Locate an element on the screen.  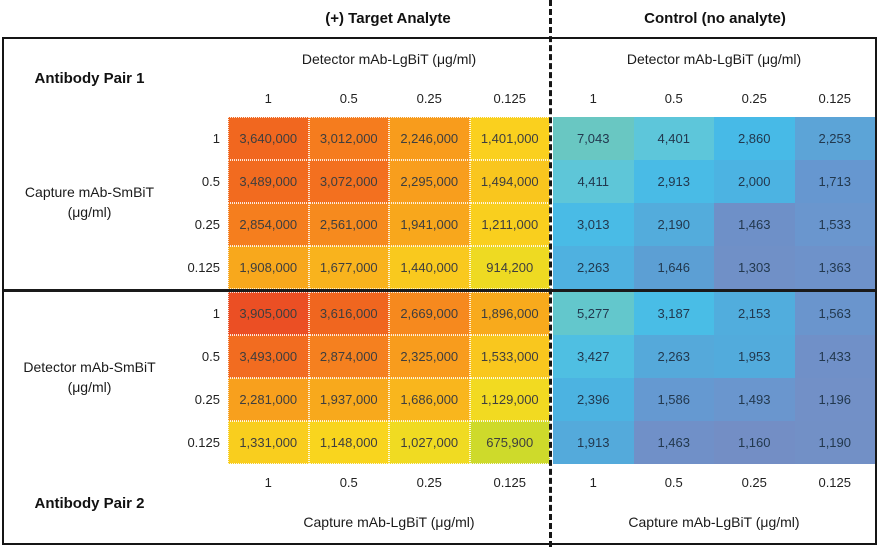
heatmap-cell: 5,277 is located at coordinates (593, 313).